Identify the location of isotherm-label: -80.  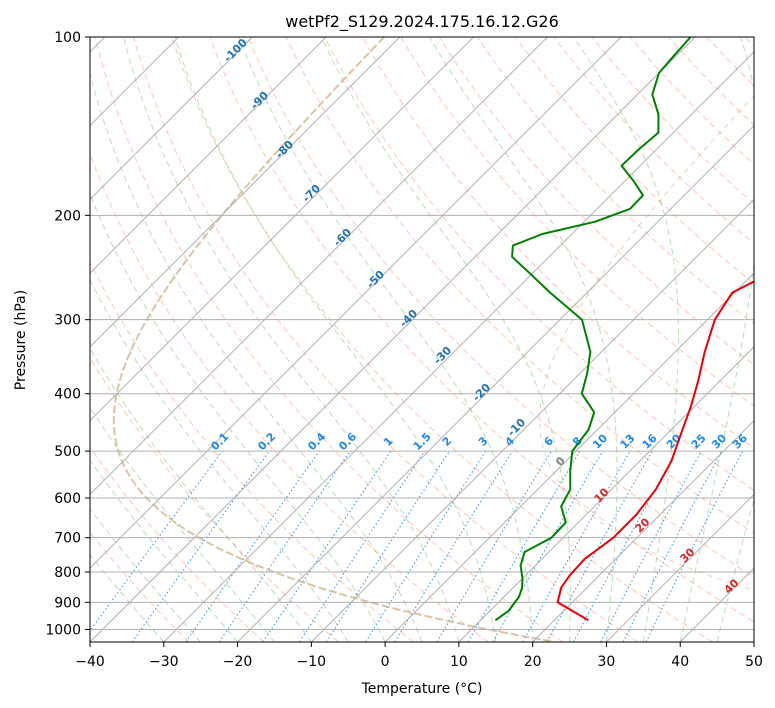
(284, 149).